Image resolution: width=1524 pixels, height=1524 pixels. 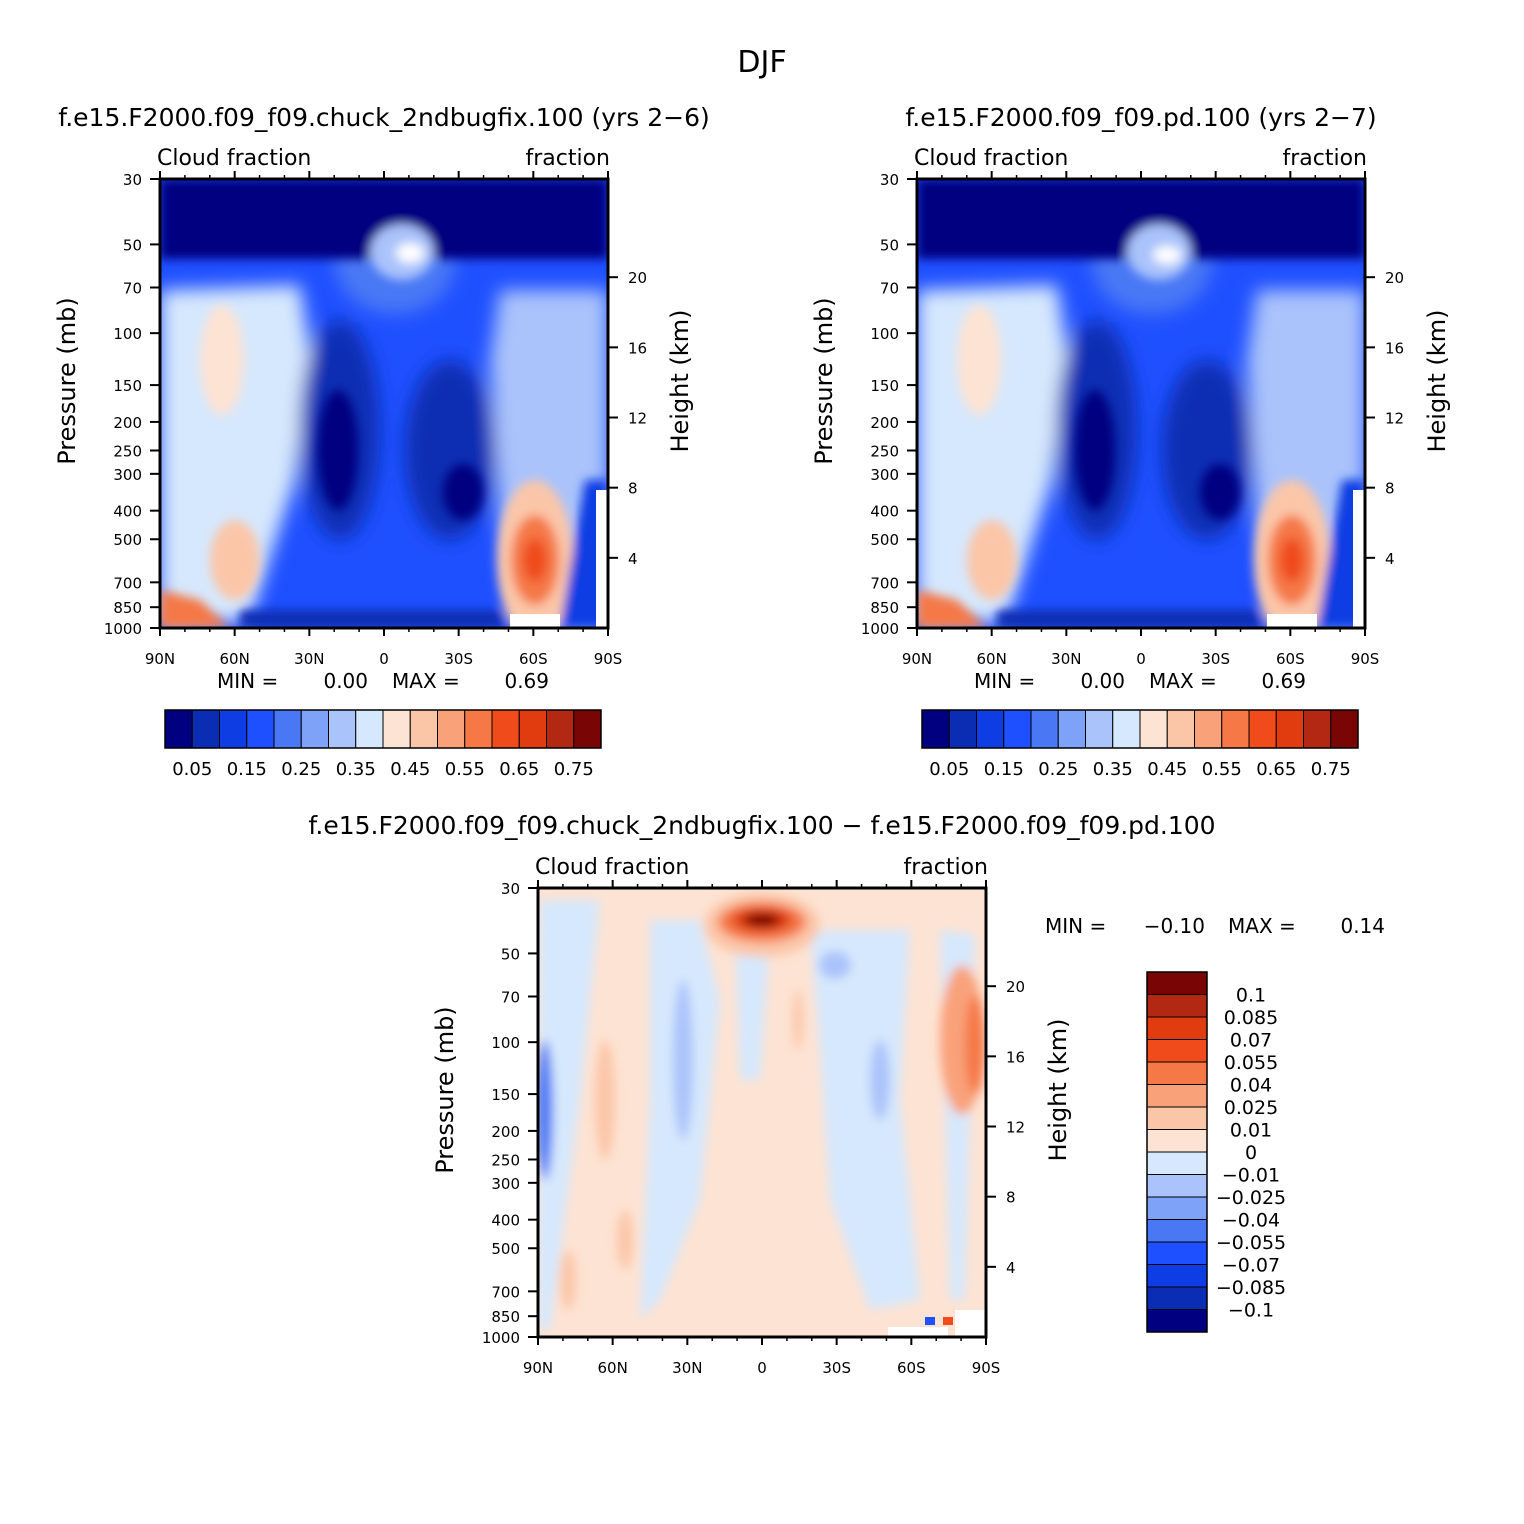 What do you see at coordinates (1251, 1288) in the screenshot?
I see `colorbar-label: −0.085` at bounding box center [1251, 1288].